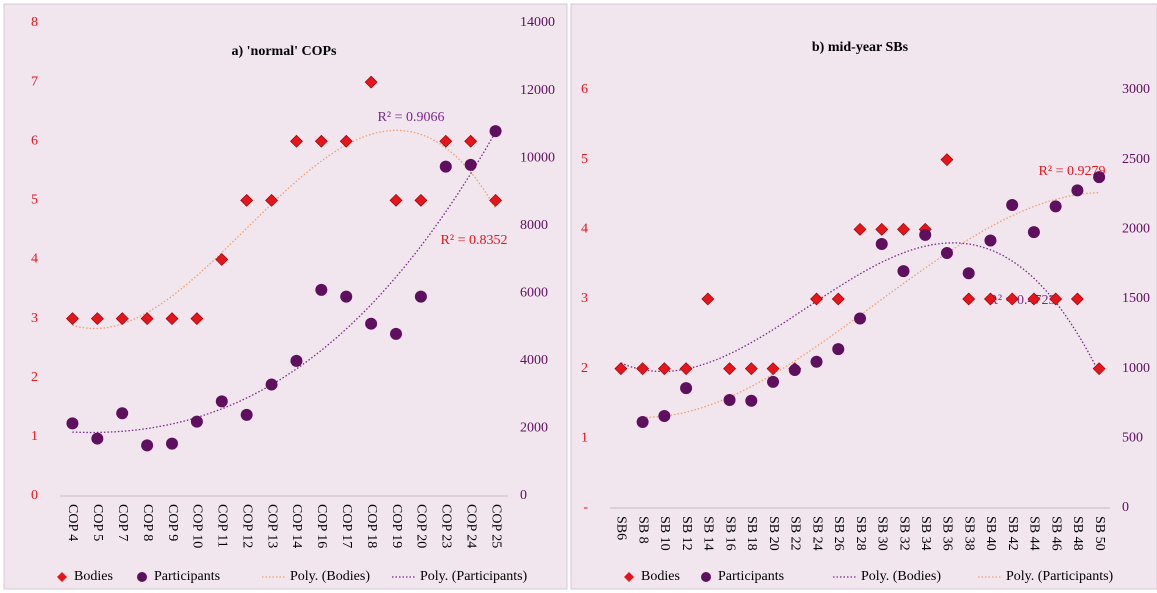  I want to click on x-tick-label: COP 8, so click(147, 522).